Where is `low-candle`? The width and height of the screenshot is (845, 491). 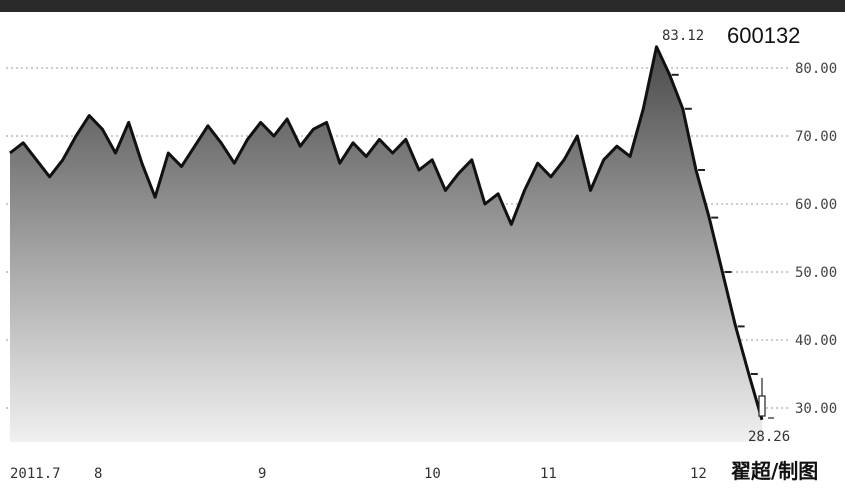
low-candle is located at coordinates (766, 398).